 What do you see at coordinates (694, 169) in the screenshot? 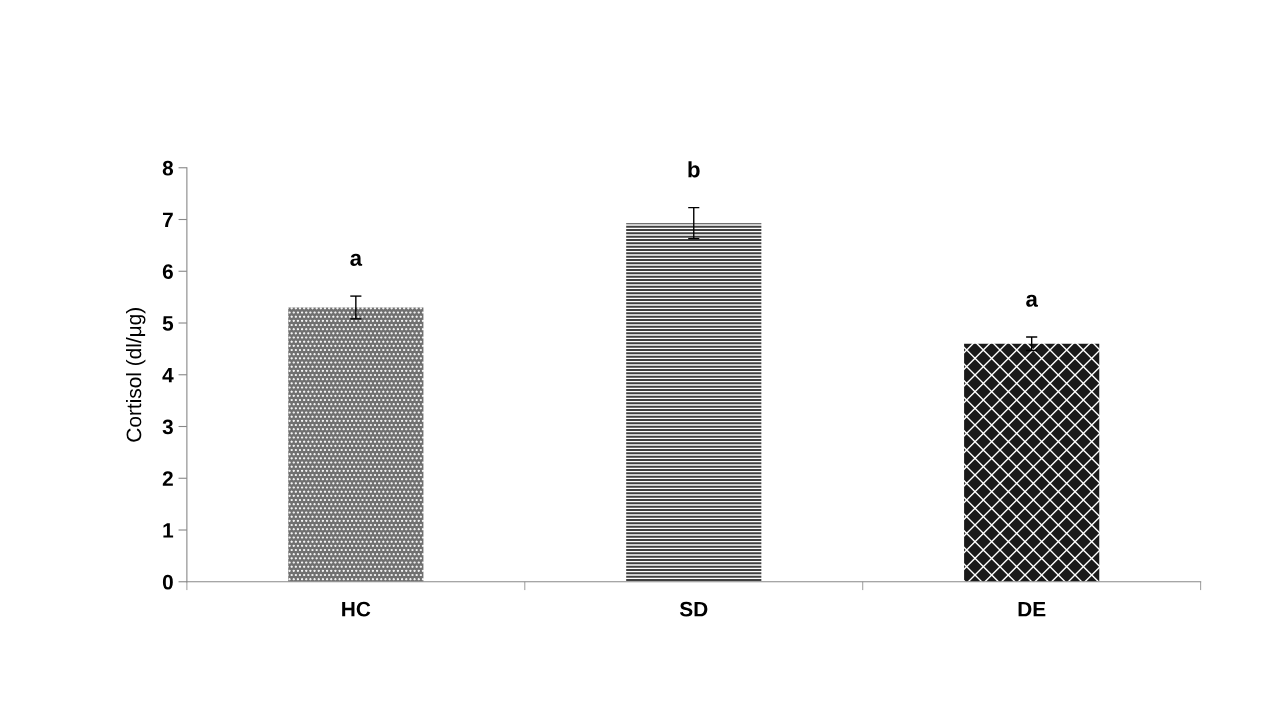
I see `annotation: b` at bounding box center [694, 169].